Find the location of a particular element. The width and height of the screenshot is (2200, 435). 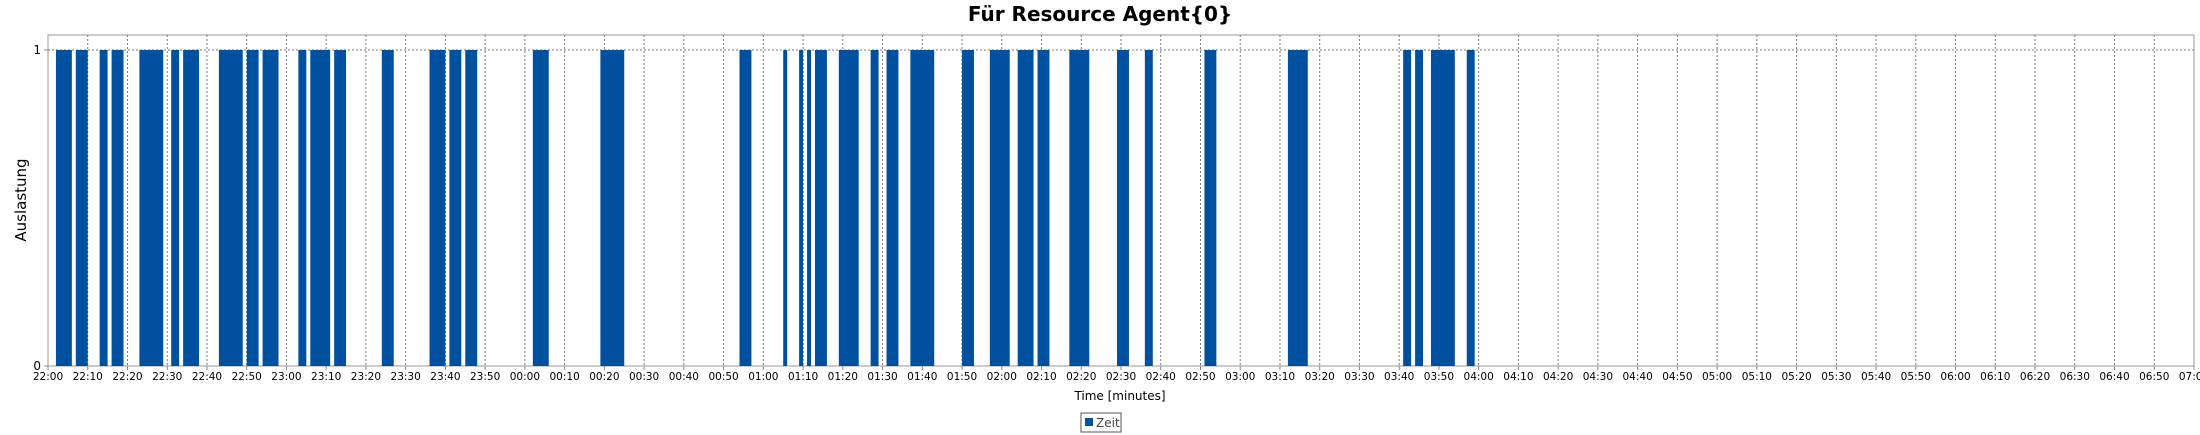

x-tick-label: 02:30 is located at coordinates (1121, 377).